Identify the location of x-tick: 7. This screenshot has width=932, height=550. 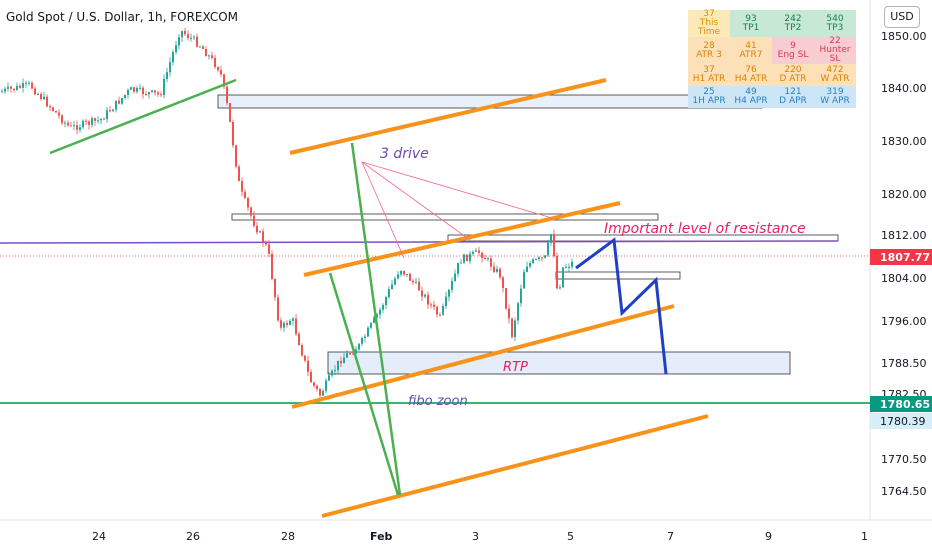
(670, 536).